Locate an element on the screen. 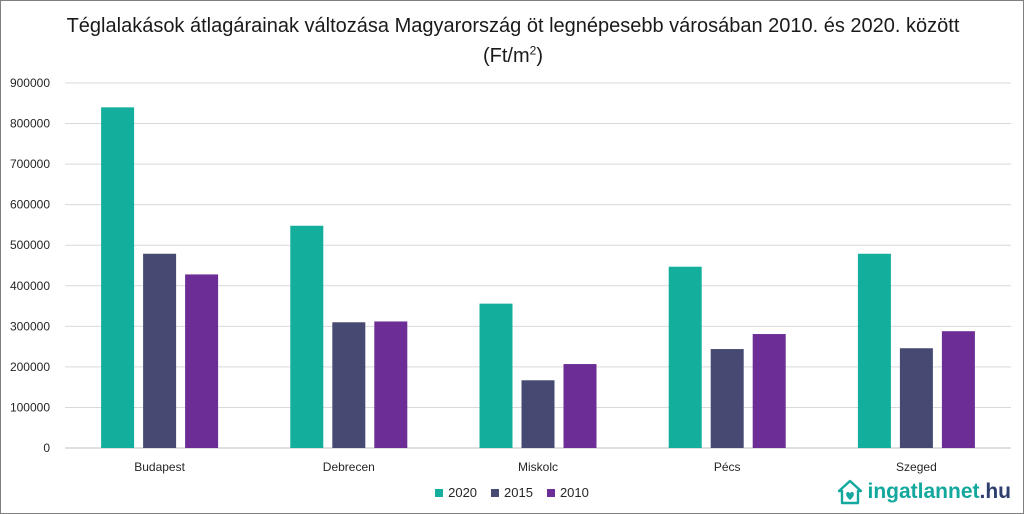  legend-label: 2015 is located at coordinates (518, 492).